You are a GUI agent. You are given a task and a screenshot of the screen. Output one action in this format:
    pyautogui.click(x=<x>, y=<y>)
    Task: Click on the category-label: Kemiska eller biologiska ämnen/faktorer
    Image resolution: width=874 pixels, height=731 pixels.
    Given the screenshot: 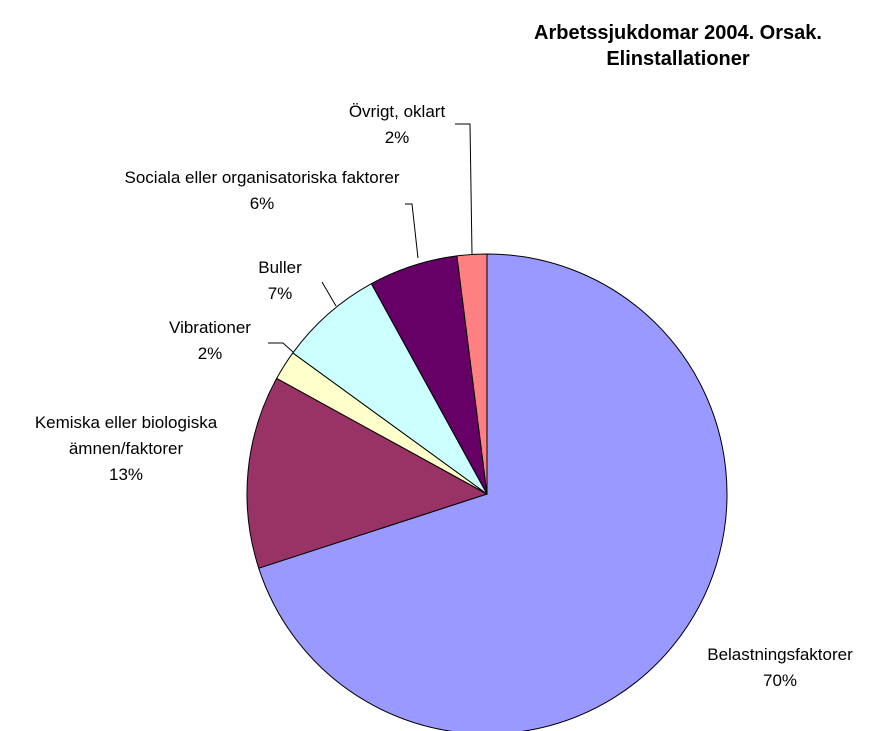 What is the action you would take?
    pyautogui.click(x=126, y=435)
    